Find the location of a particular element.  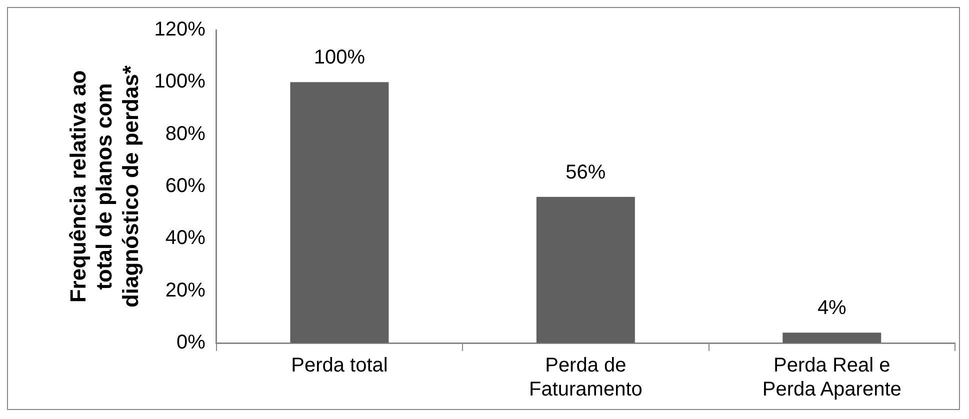

y-tick-label: 0% is located at coordinates (191, 343).